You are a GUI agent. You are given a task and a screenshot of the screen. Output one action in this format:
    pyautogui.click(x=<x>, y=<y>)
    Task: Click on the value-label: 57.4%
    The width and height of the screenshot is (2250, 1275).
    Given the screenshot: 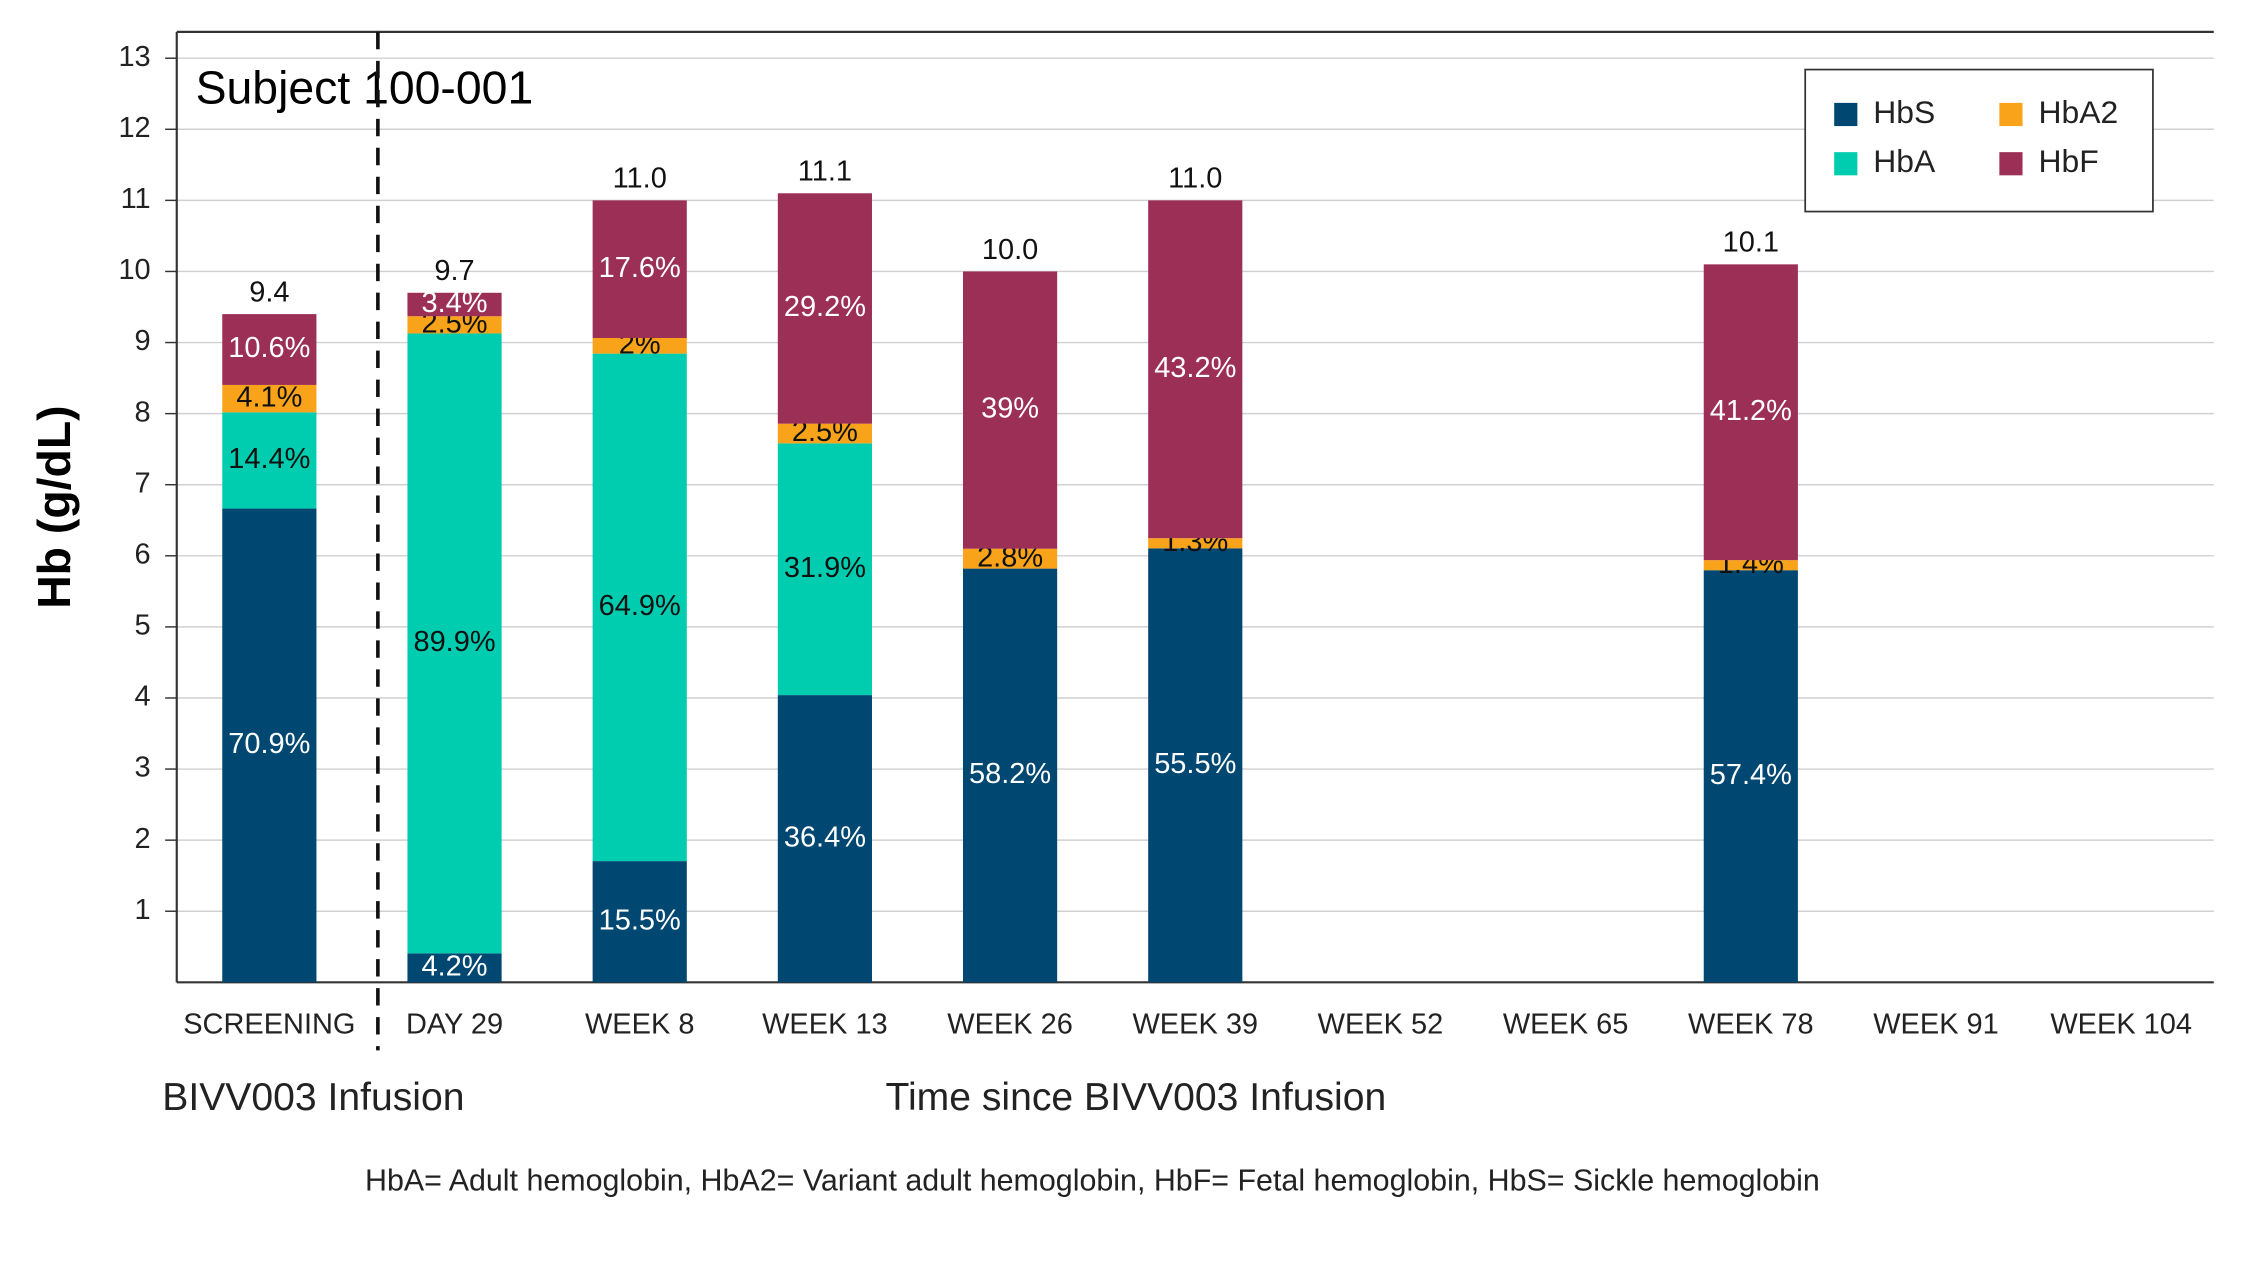 What is the action you would take?
    pyautogui.click(x=1751, y=775)
    